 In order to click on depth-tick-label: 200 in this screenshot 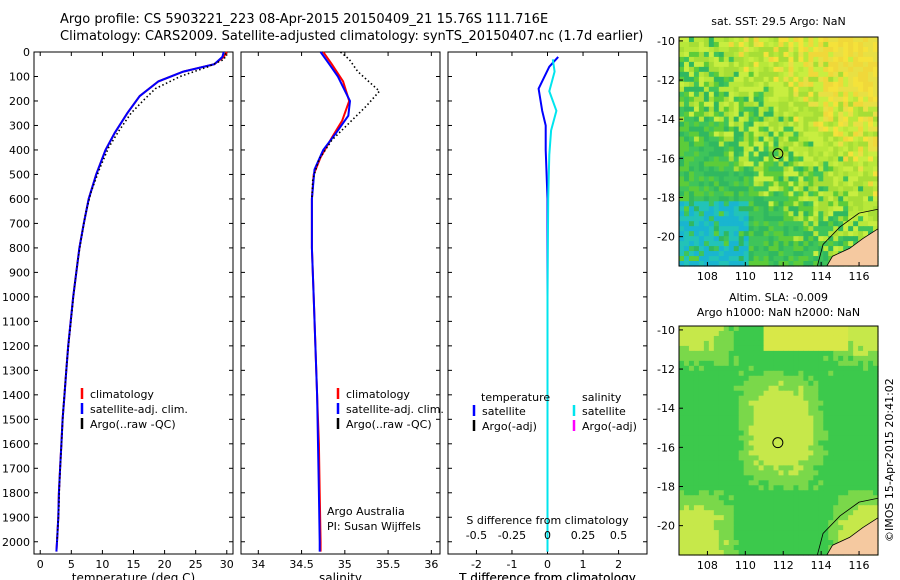, I will do `click(19, 101)`.